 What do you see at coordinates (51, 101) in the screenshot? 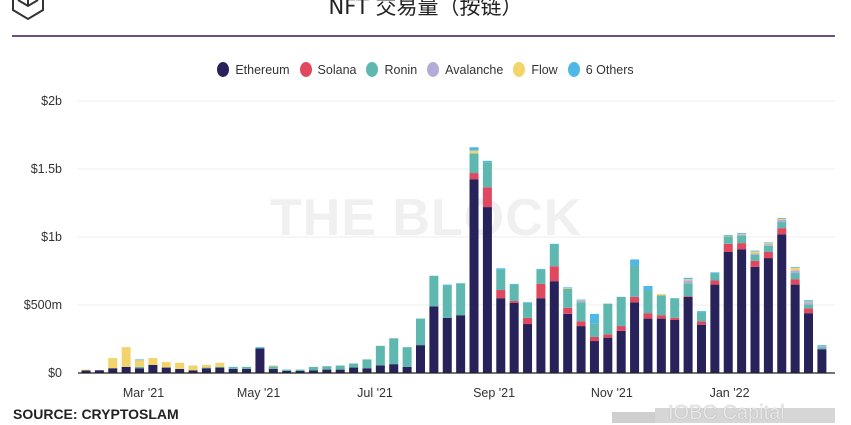
I see `y-tick-label: $2b` at bounding box center [51, 101].